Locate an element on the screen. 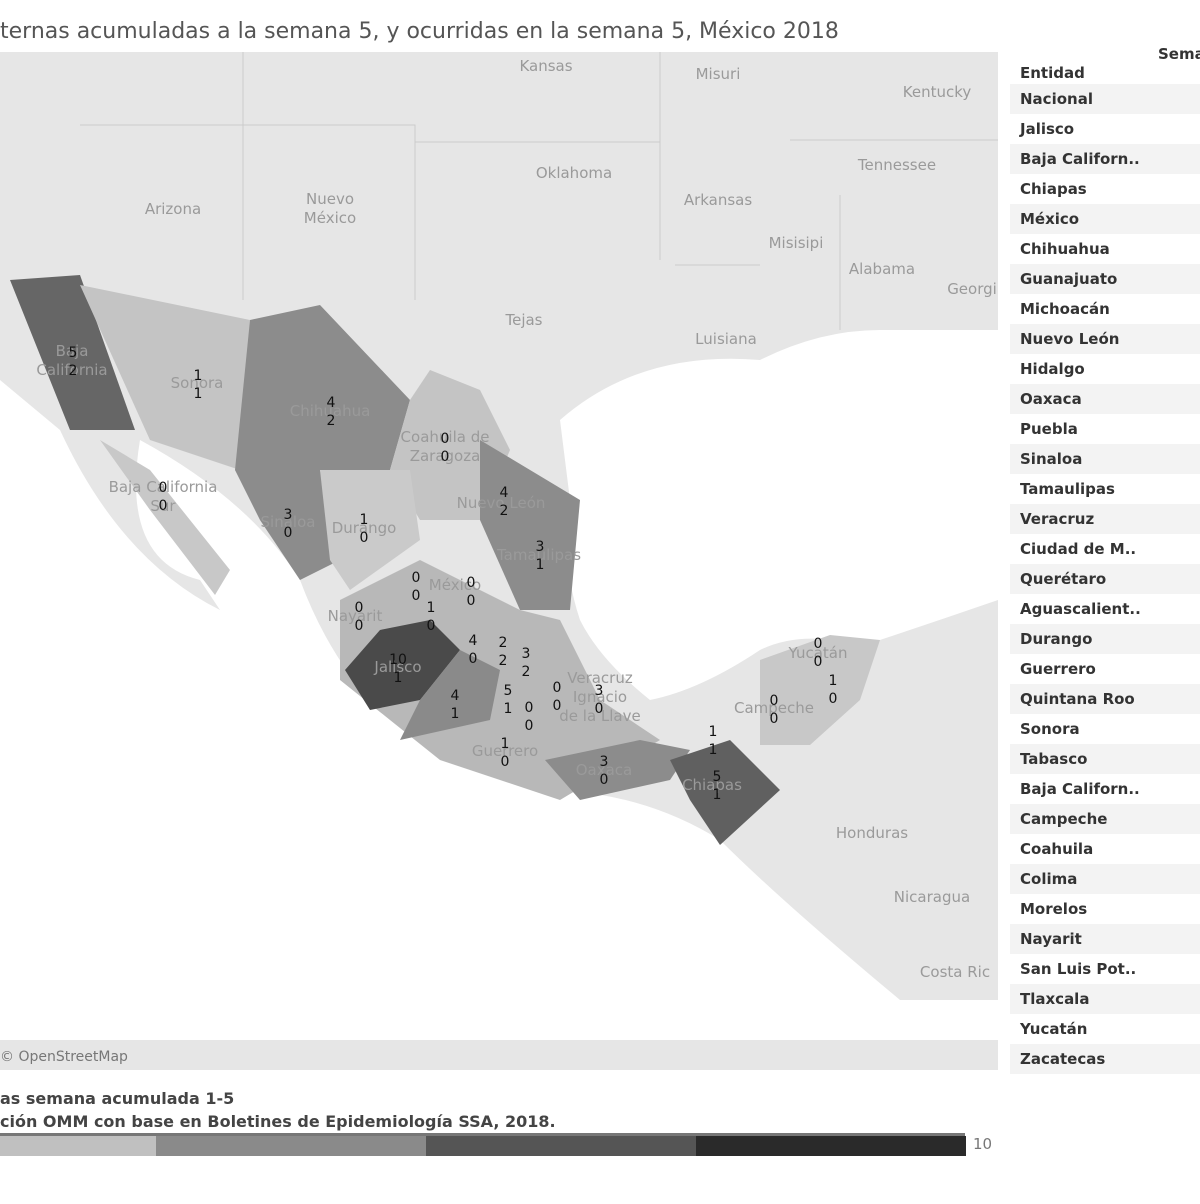  table-header: Sema is located at coordinates (1179, 54).